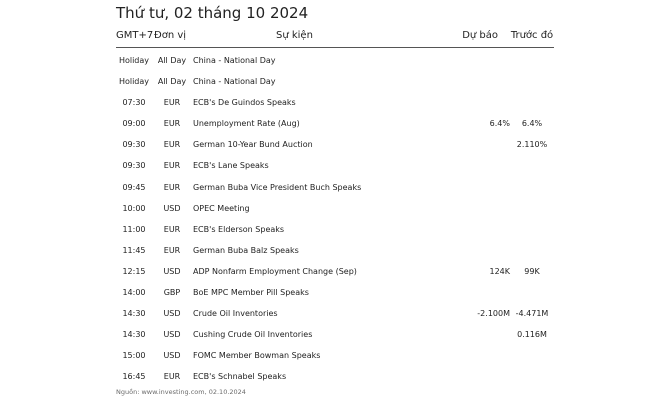 This screenshot has width=667, height=400. What do you see at coordinates (134, 271) in the screenshot?
I see `cell-time: 12:15` at bounding box center [134, 271].